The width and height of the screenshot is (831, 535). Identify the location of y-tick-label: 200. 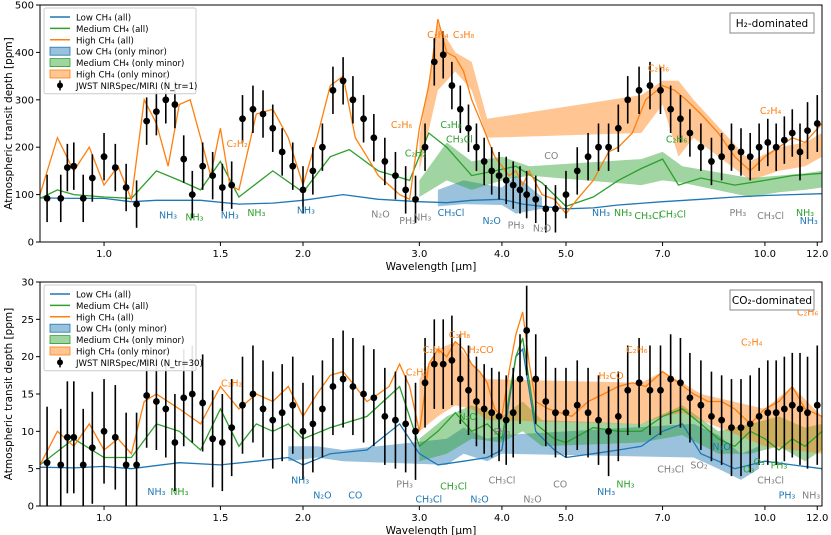
(24, 148).